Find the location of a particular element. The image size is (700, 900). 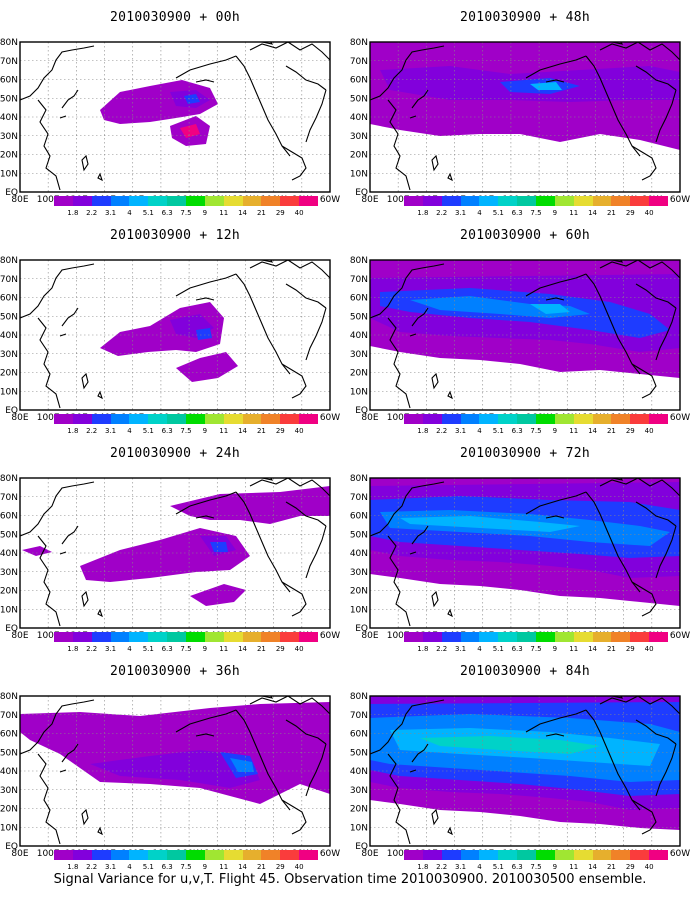

lon-tick-label: 100E is located at coordinates (398, 854).